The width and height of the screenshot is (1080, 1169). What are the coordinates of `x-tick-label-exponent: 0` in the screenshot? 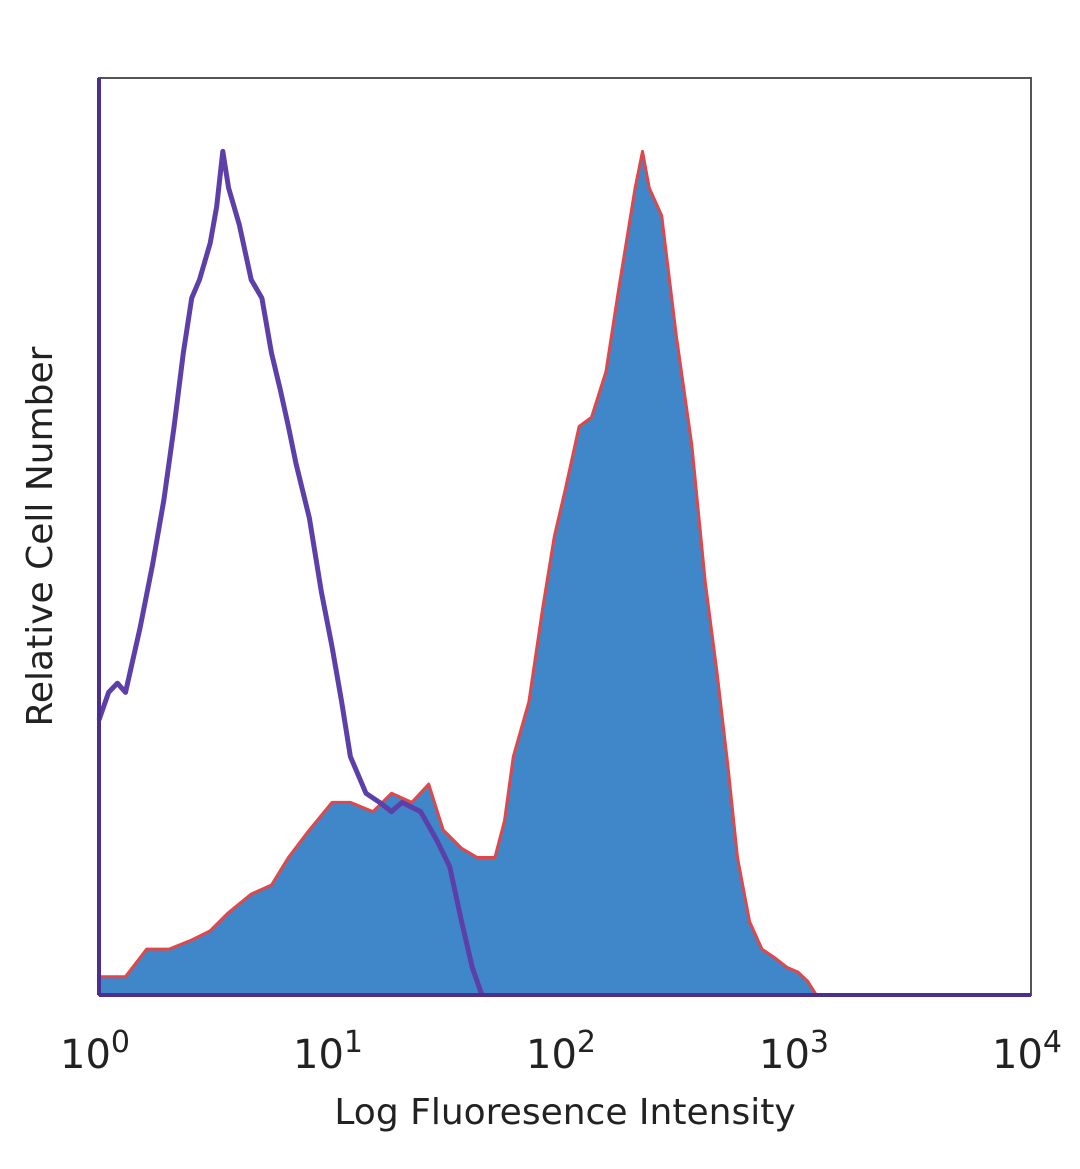 It's located at (120, 1042).